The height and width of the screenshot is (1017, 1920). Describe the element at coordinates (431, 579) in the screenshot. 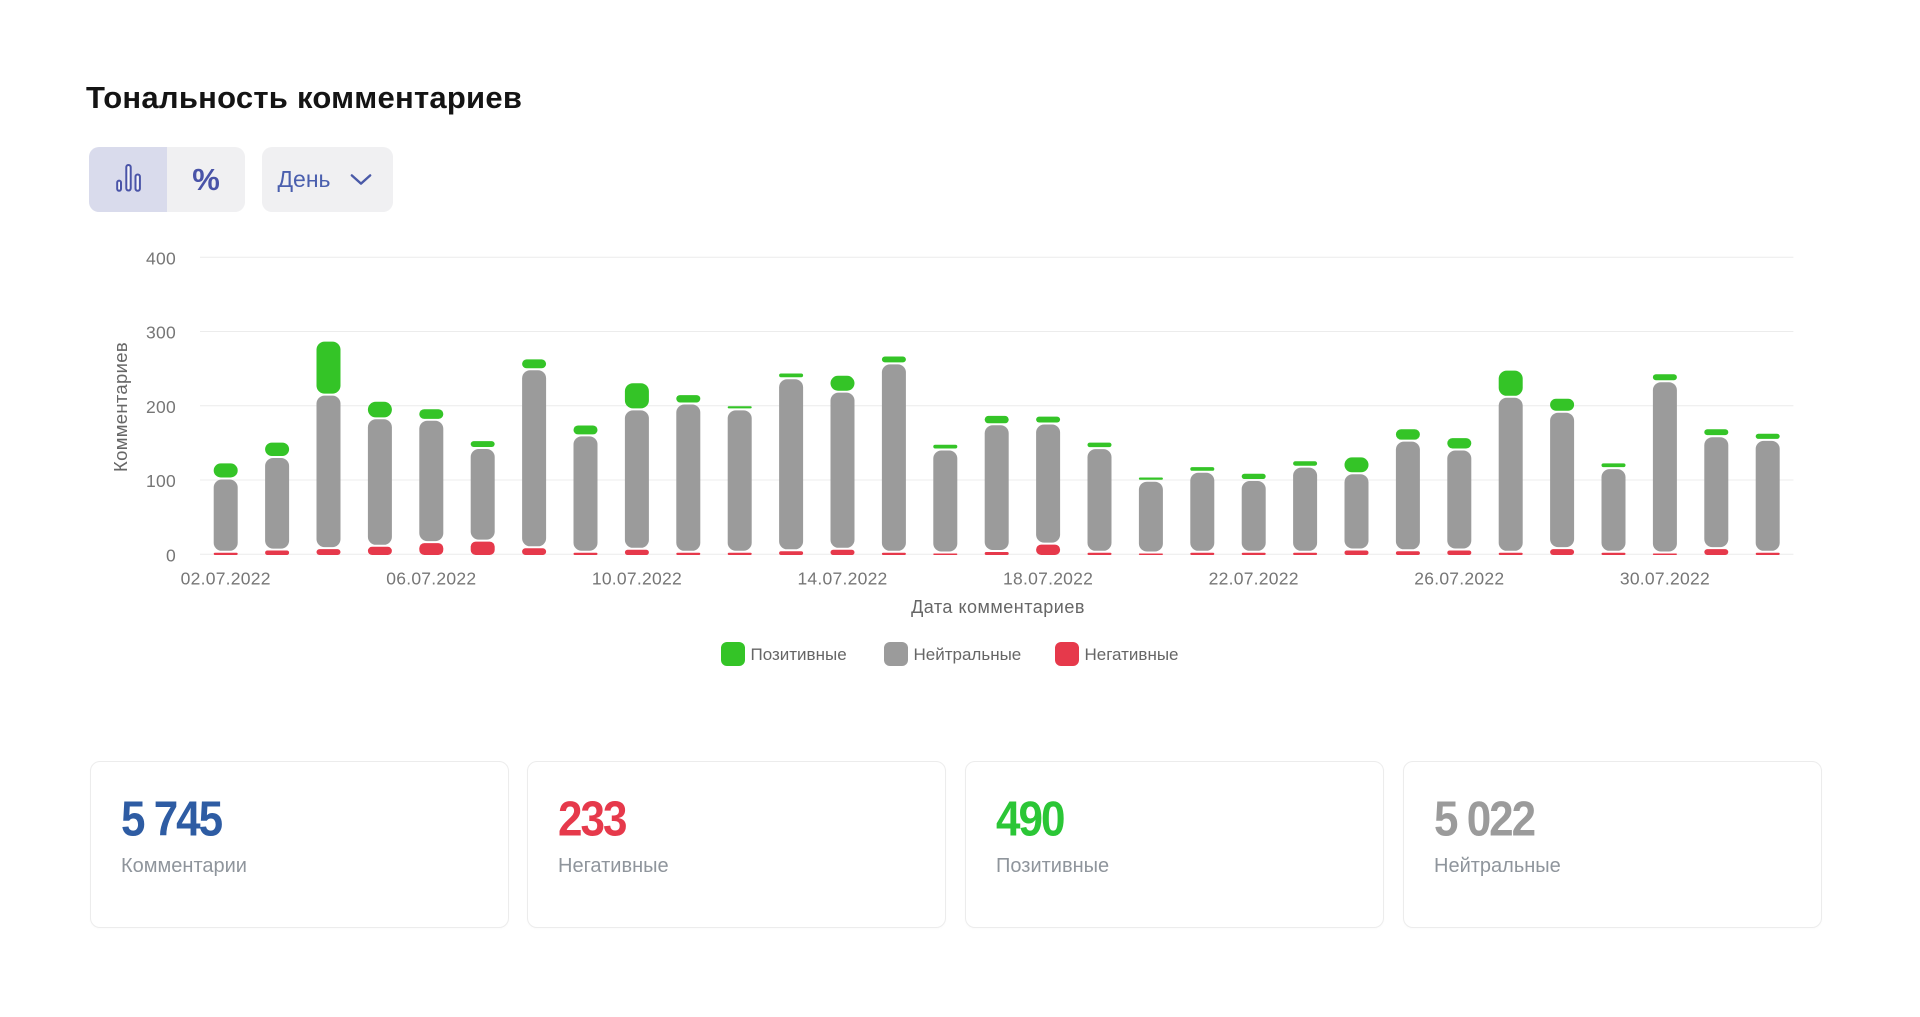

I see `svg-text: 06.07.2022` at that location.